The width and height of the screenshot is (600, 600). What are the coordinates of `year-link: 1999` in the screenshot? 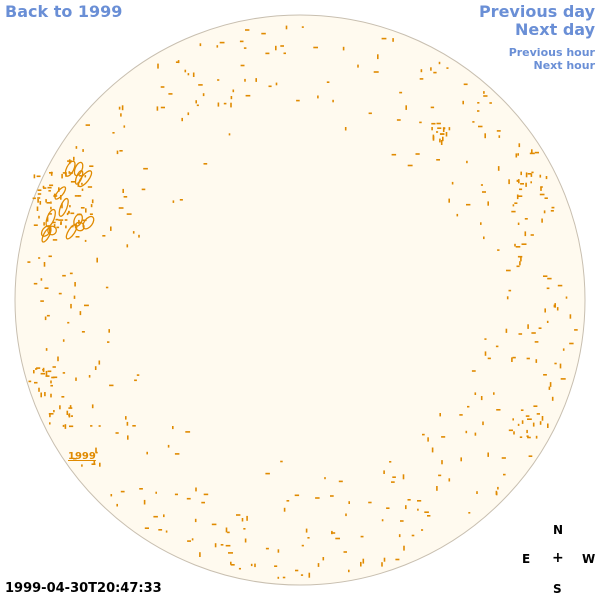 It's located at (82, 456).